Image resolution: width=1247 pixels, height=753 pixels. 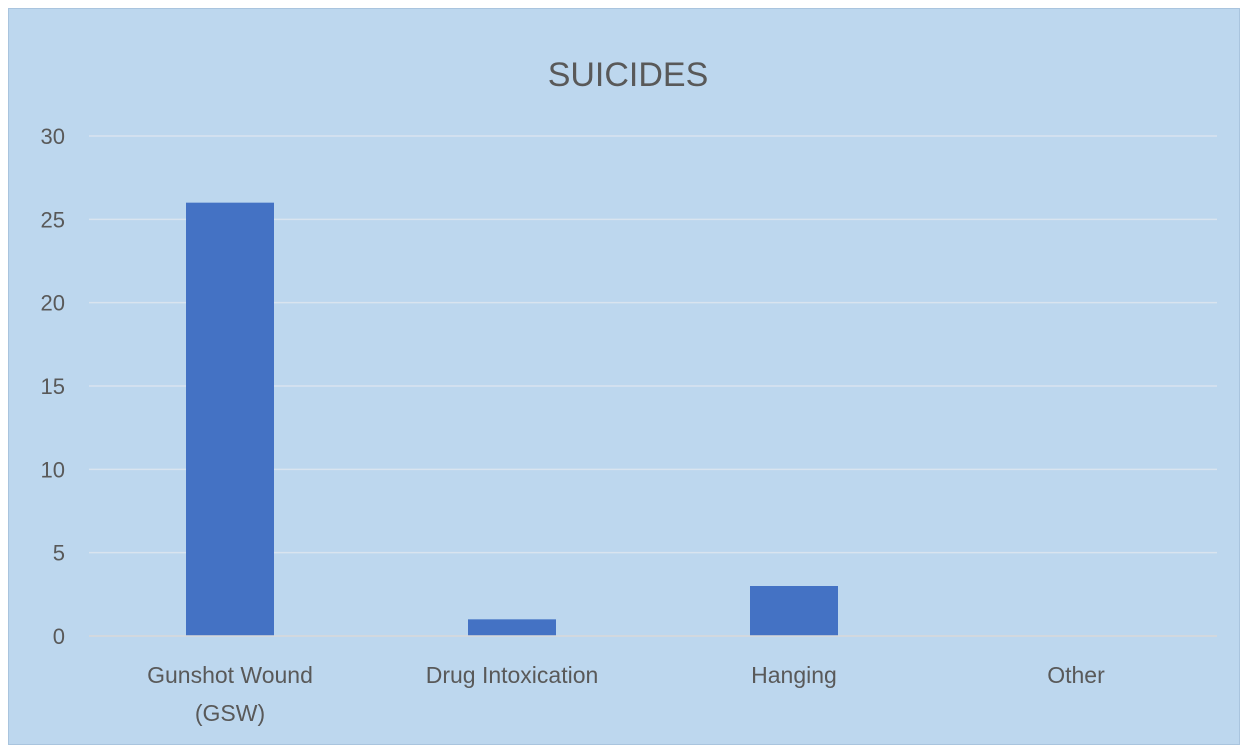 What do you see at coordinates (53, 303) in the screenshot?
I see `y-tick-label: 20` at bounding box center [53, 303].